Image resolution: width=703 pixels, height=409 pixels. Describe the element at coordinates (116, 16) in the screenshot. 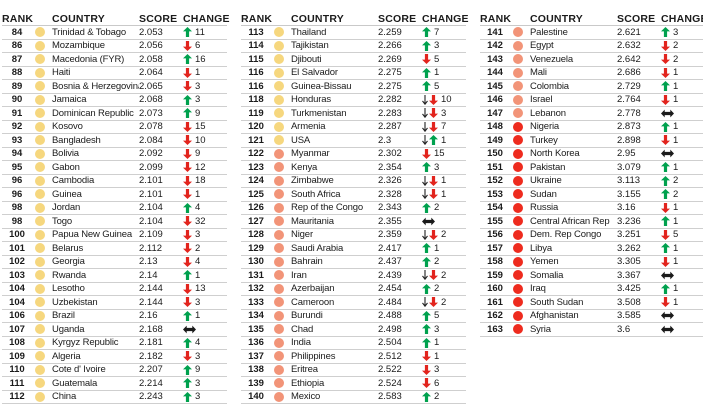

I see `column-header-row: RANK COUNTRY SCORE CHANGE` at that location.